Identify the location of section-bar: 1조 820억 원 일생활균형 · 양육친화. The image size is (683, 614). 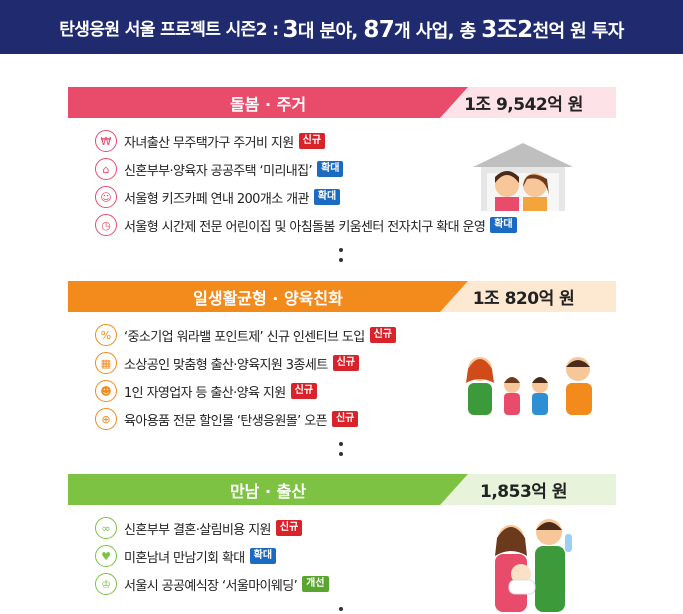
(342, 296).